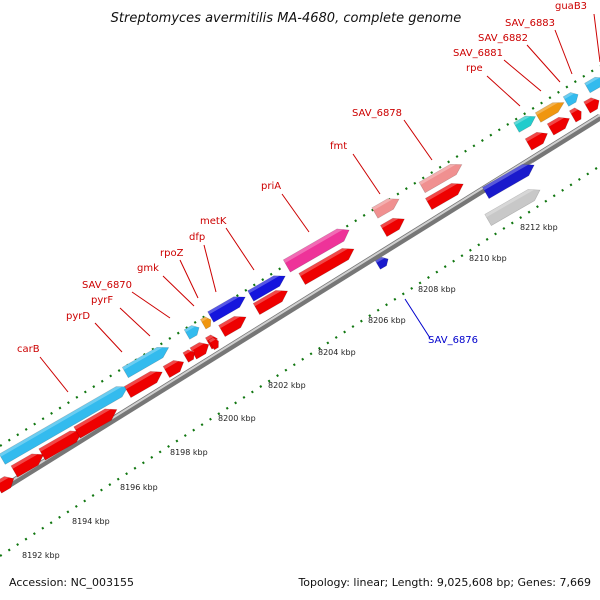 The width and height of the screenshot is (600, 600). What do you see at coordinates (213, 344) in the screenshot?
I see `gene-forward-small-b` at bounding box center [213, 344].